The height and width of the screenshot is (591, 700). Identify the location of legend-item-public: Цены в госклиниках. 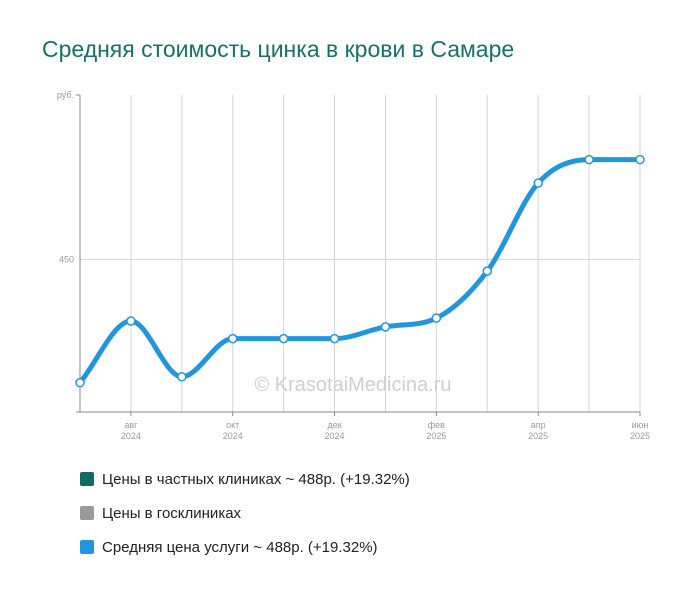
(245, 513).